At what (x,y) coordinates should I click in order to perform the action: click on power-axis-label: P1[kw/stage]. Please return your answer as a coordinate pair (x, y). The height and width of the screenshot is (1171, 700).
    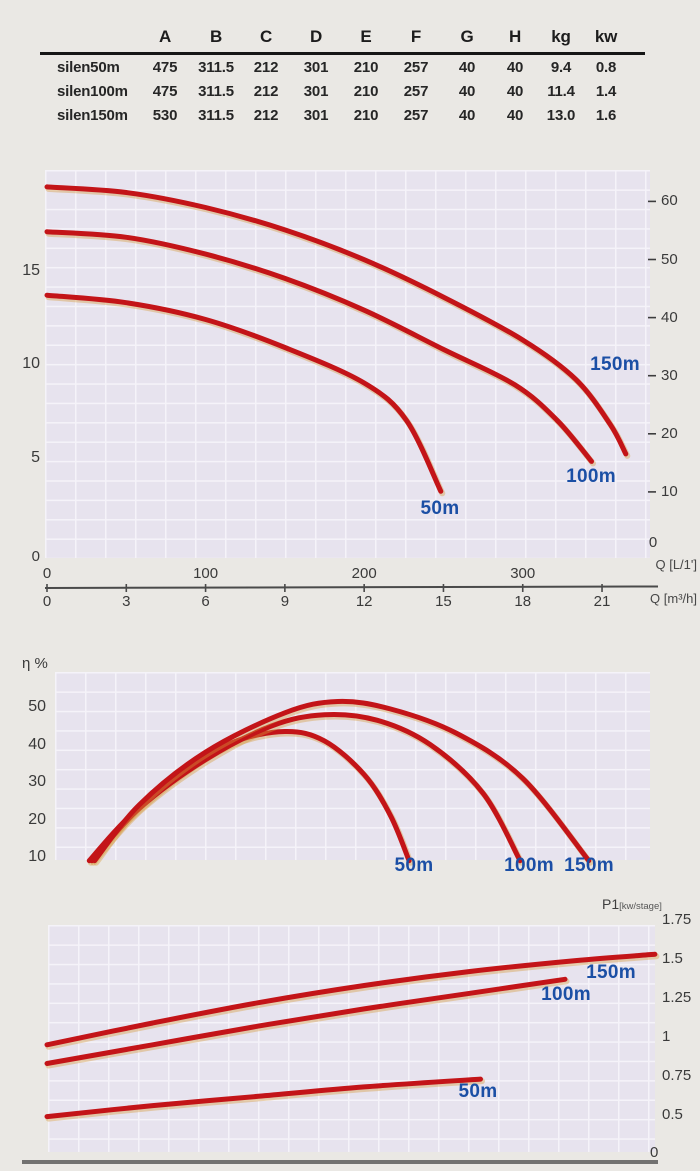
    Looking at the image, I should click on (632, 904).